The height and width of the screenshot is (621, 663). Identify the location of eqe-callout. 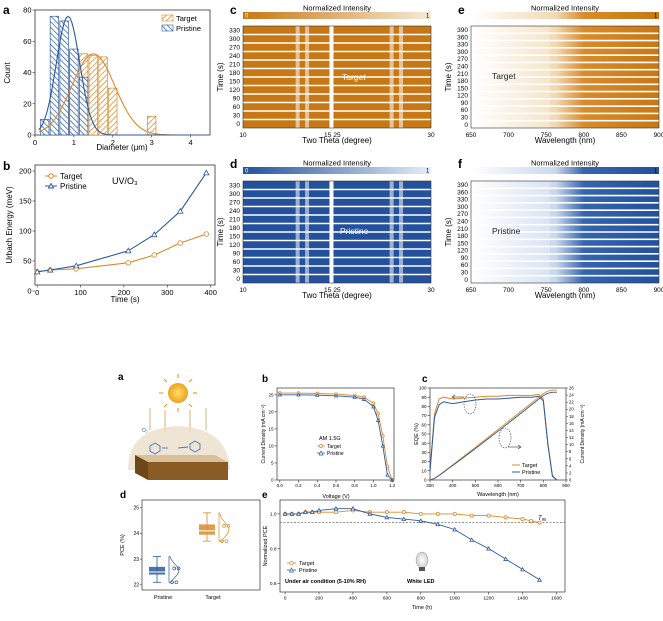
(470, 404).